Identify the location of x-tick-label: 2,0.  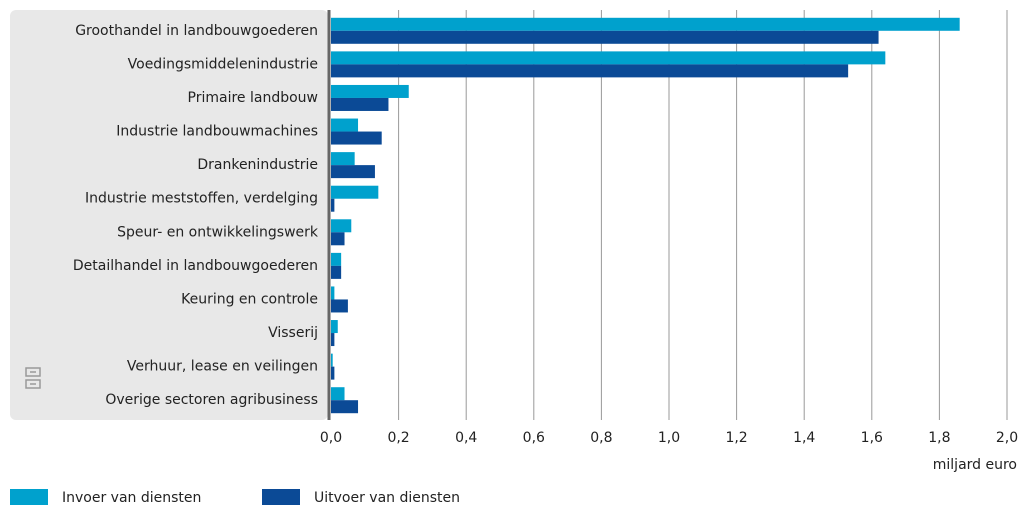
(1007, 438).